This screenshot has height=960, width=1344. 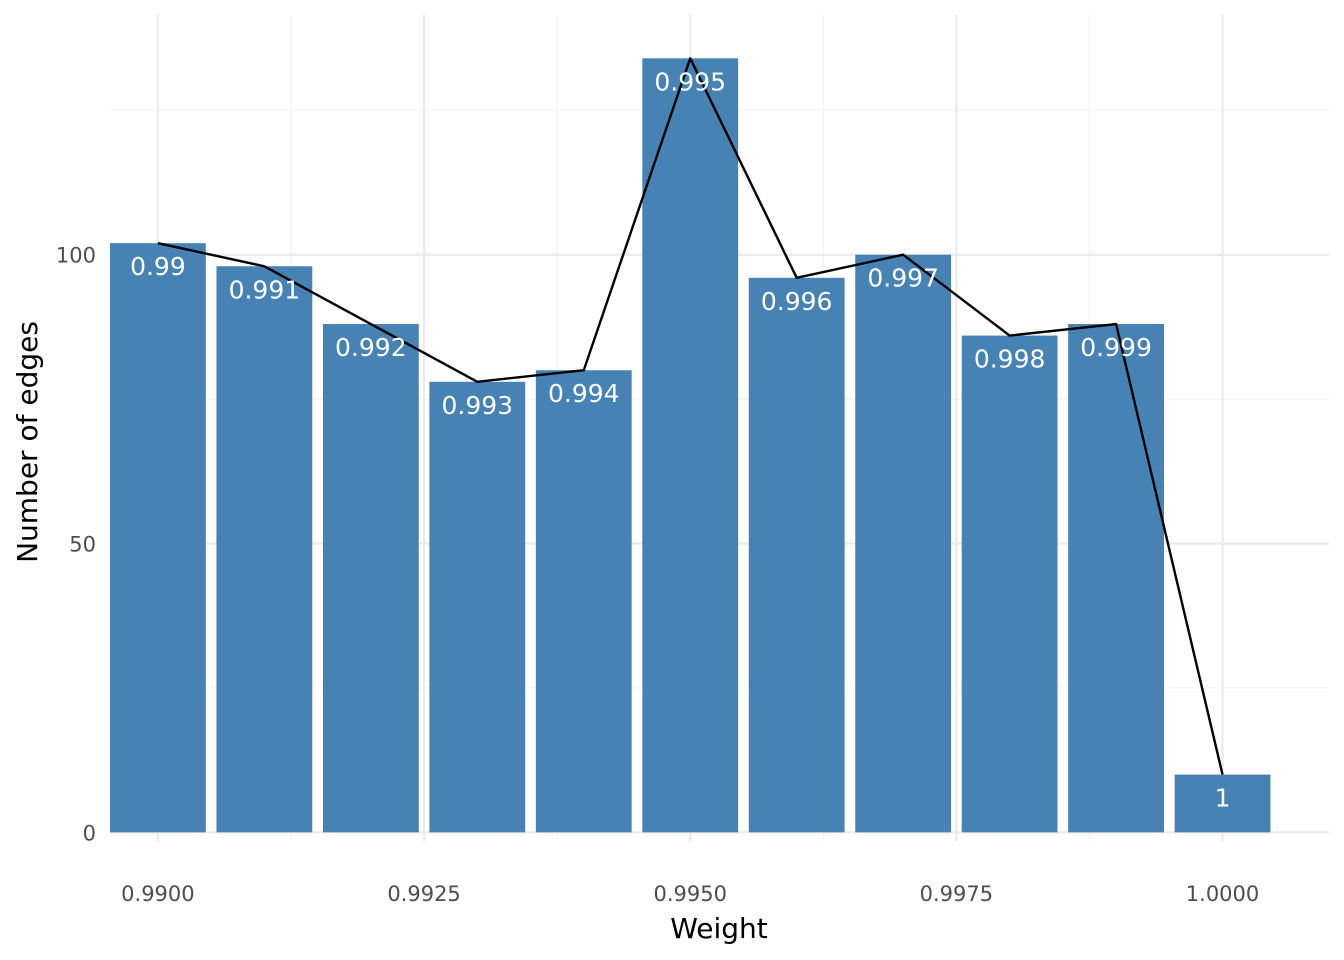 I want to click on x-tick-label: 0.9975, so click(x=956, y=894).